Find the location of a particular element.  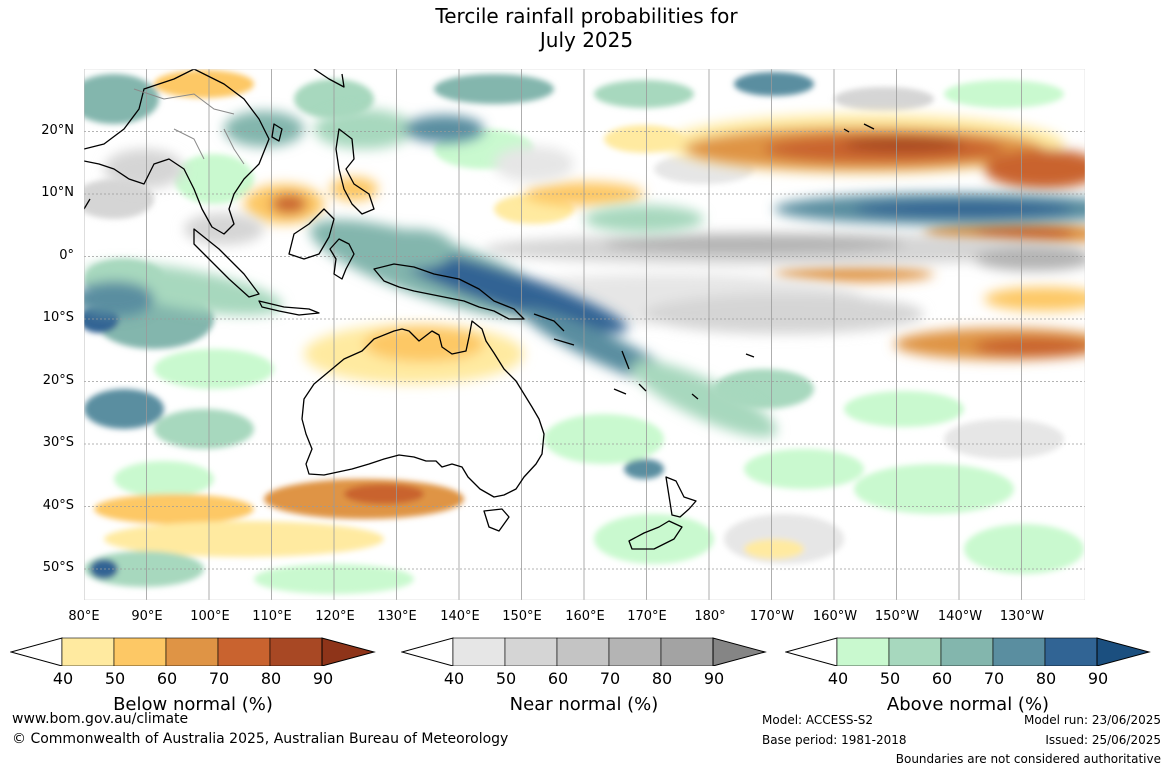

lon-label-130w: 130°W is located at coordinates (1022, 616).